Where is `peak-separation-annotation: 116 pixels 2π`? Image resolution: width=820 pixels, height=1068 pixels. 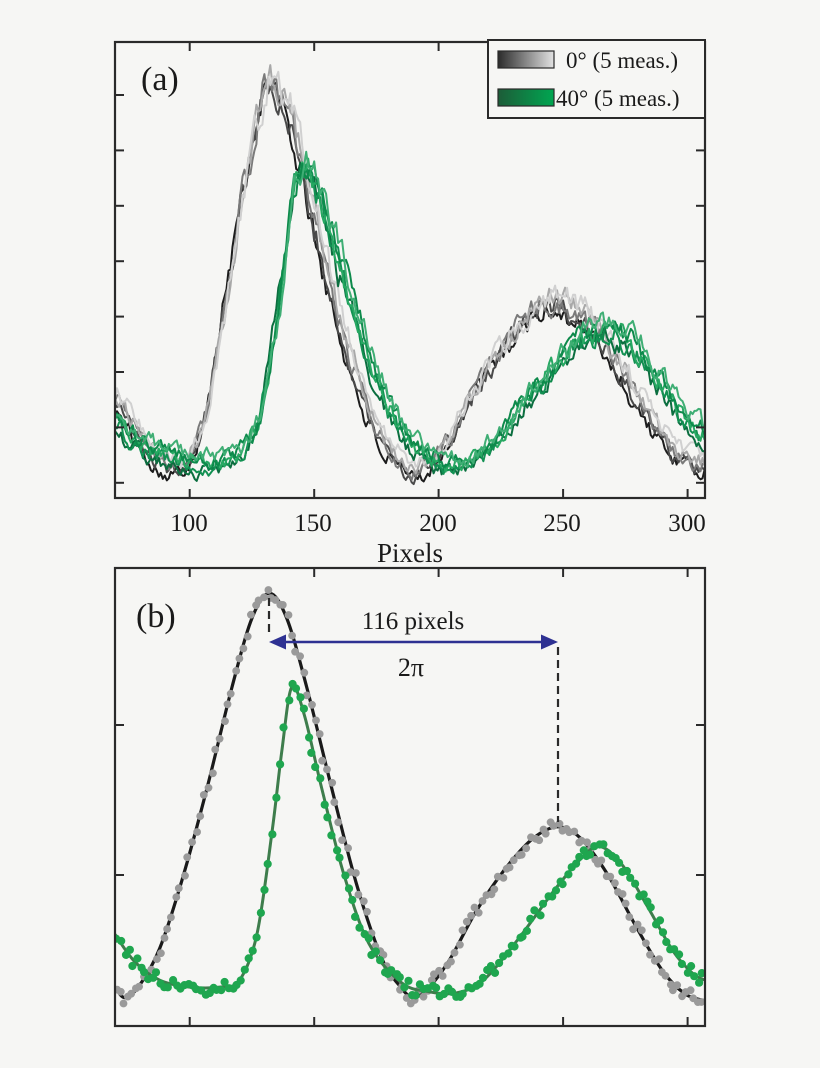
peak-separation-annotation: 116 pixels 2π is located at coordinates (413, 710).